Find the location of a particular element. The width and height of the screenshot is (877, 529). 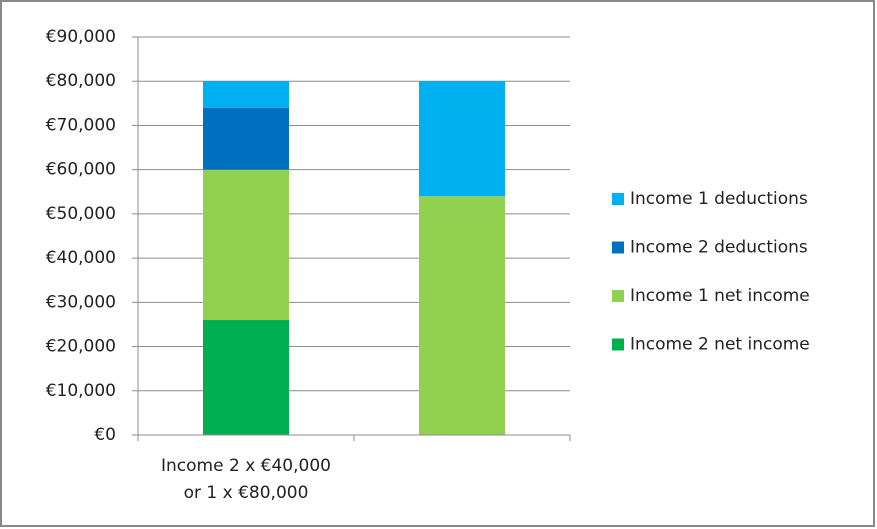

y-tick-label: €90,000 is located at coordinates (81, 37).